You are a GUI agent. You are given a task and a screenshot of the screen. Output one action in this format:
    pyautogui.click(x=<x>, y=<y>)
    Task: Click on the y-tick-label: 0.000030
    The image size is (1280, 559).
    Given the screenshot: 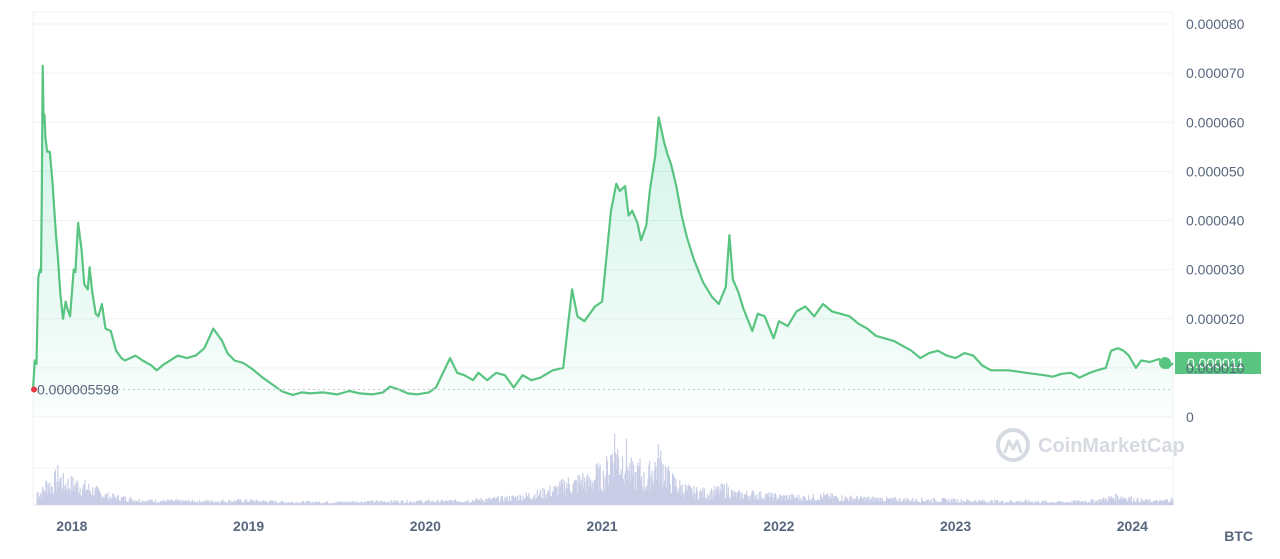 What is the action you would take?
    pyautogui.click(x=1215, y=270)
    